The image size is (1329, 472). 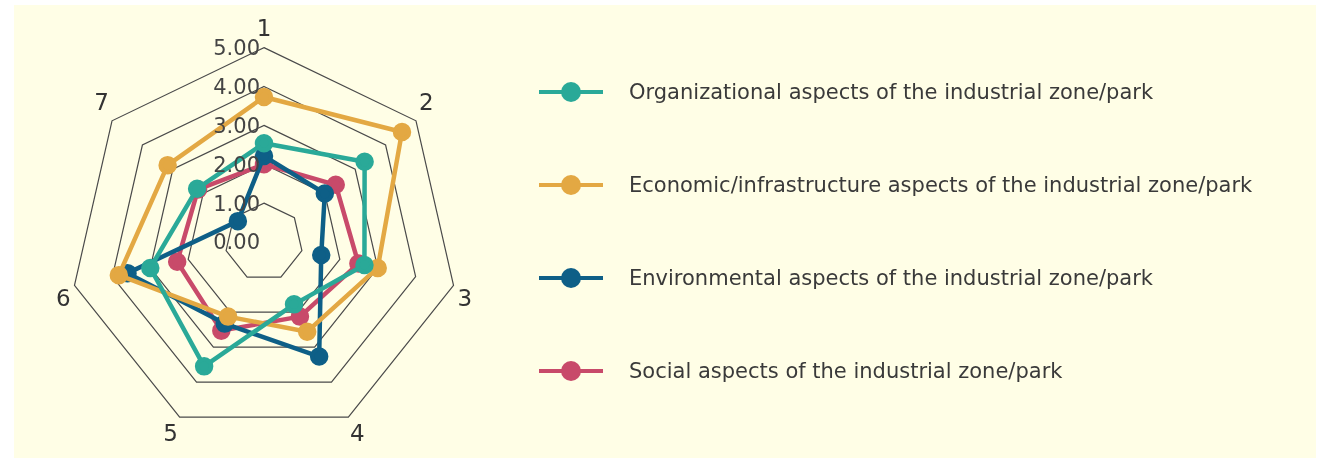 What do you see at coordinates (891, 278) in the screenshot?
I see `legend-label: Environmental aspects of the industrial zone/park` at bounding box center [891, 278].